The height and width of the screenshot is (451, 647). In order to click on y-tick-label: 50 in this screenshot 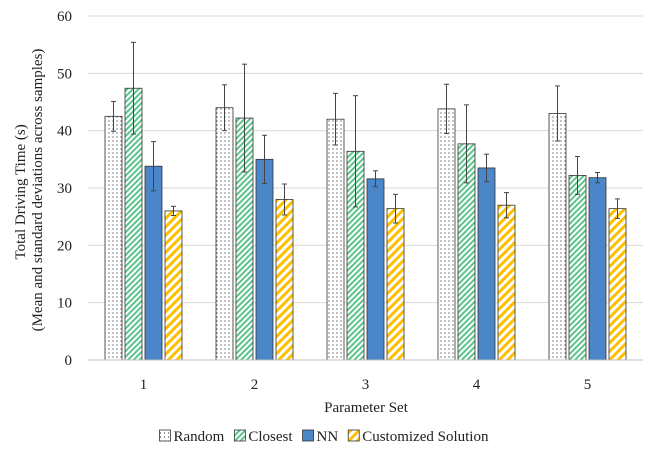, I will do `click(64, 74)`.